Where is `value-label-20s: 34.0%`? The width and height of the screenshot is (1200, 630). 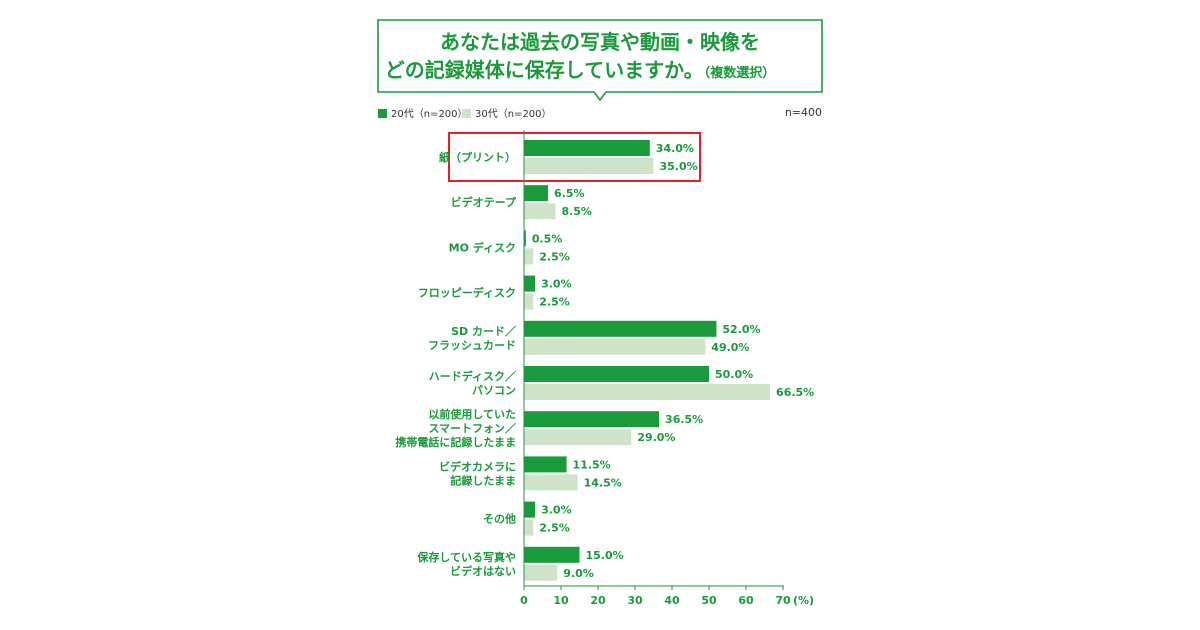 value-label-20s: 34.0% is located at coordinates (675, 148).